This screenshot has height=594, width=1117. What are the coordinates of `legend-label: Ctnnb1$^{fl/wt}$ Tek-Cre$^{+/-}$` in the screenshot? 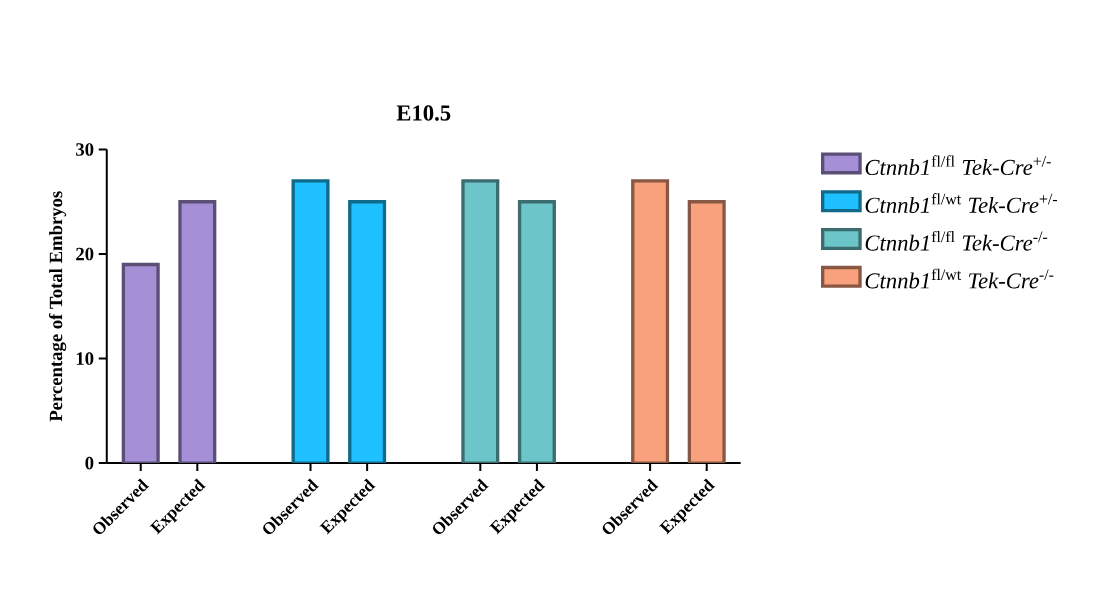 It's located at (961, 203).